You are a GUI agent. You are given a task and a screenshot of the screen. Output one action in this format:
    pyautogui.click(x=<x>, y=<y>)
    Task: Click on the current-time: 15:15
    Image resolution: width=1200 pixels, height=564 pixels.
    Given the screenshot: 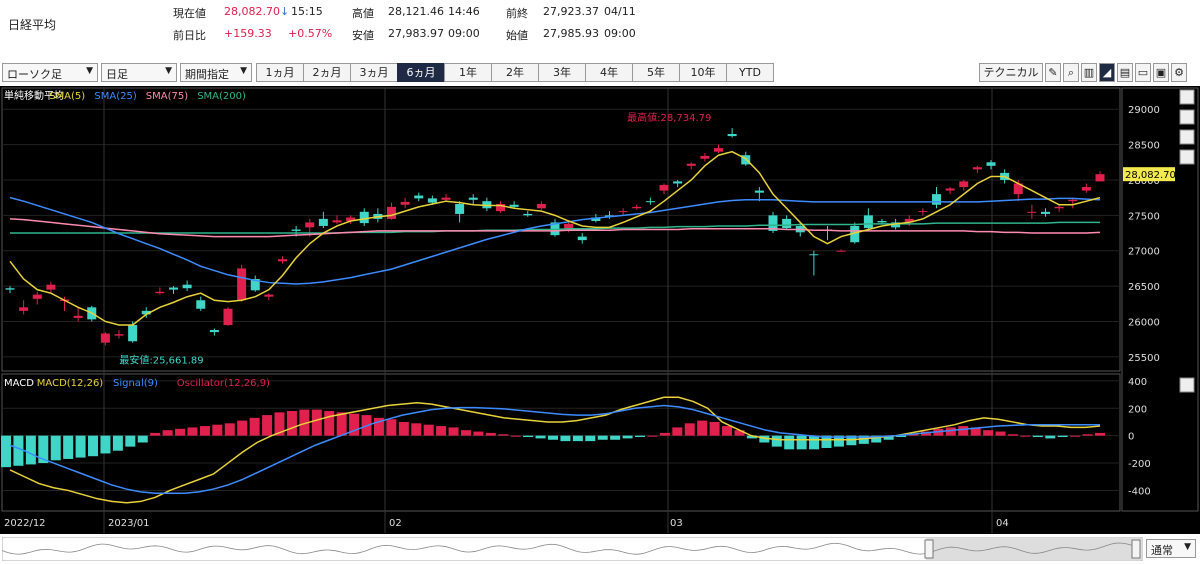 What is the action you would take?
    pyautogui.click(x=307, y=11)
    